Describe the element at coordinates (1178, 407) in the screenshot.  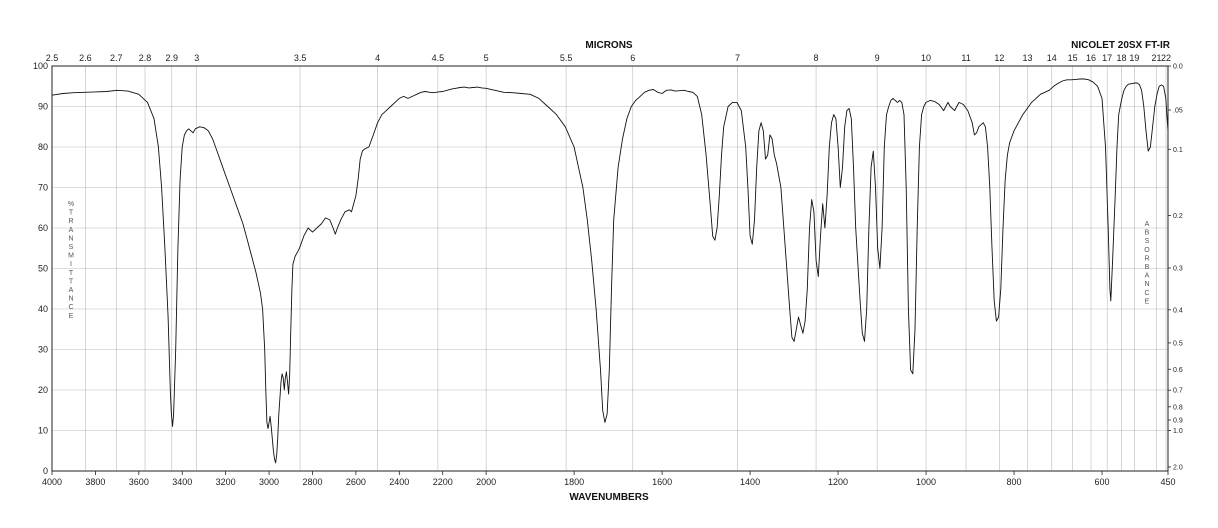
I see `absorbance-tick-label: 0.8` at that location.